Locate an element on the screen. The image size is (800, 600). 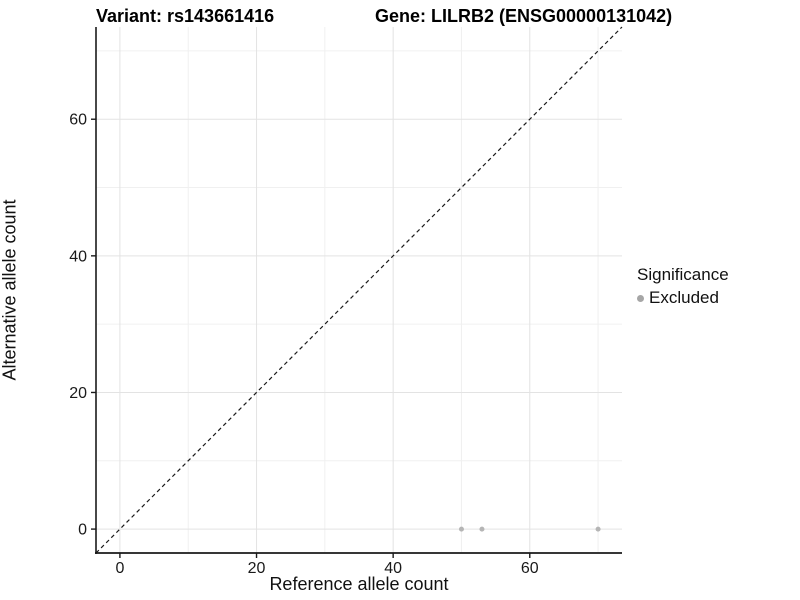
variant-title: Variant: rs143661416 is located at coordinates (185, 16).